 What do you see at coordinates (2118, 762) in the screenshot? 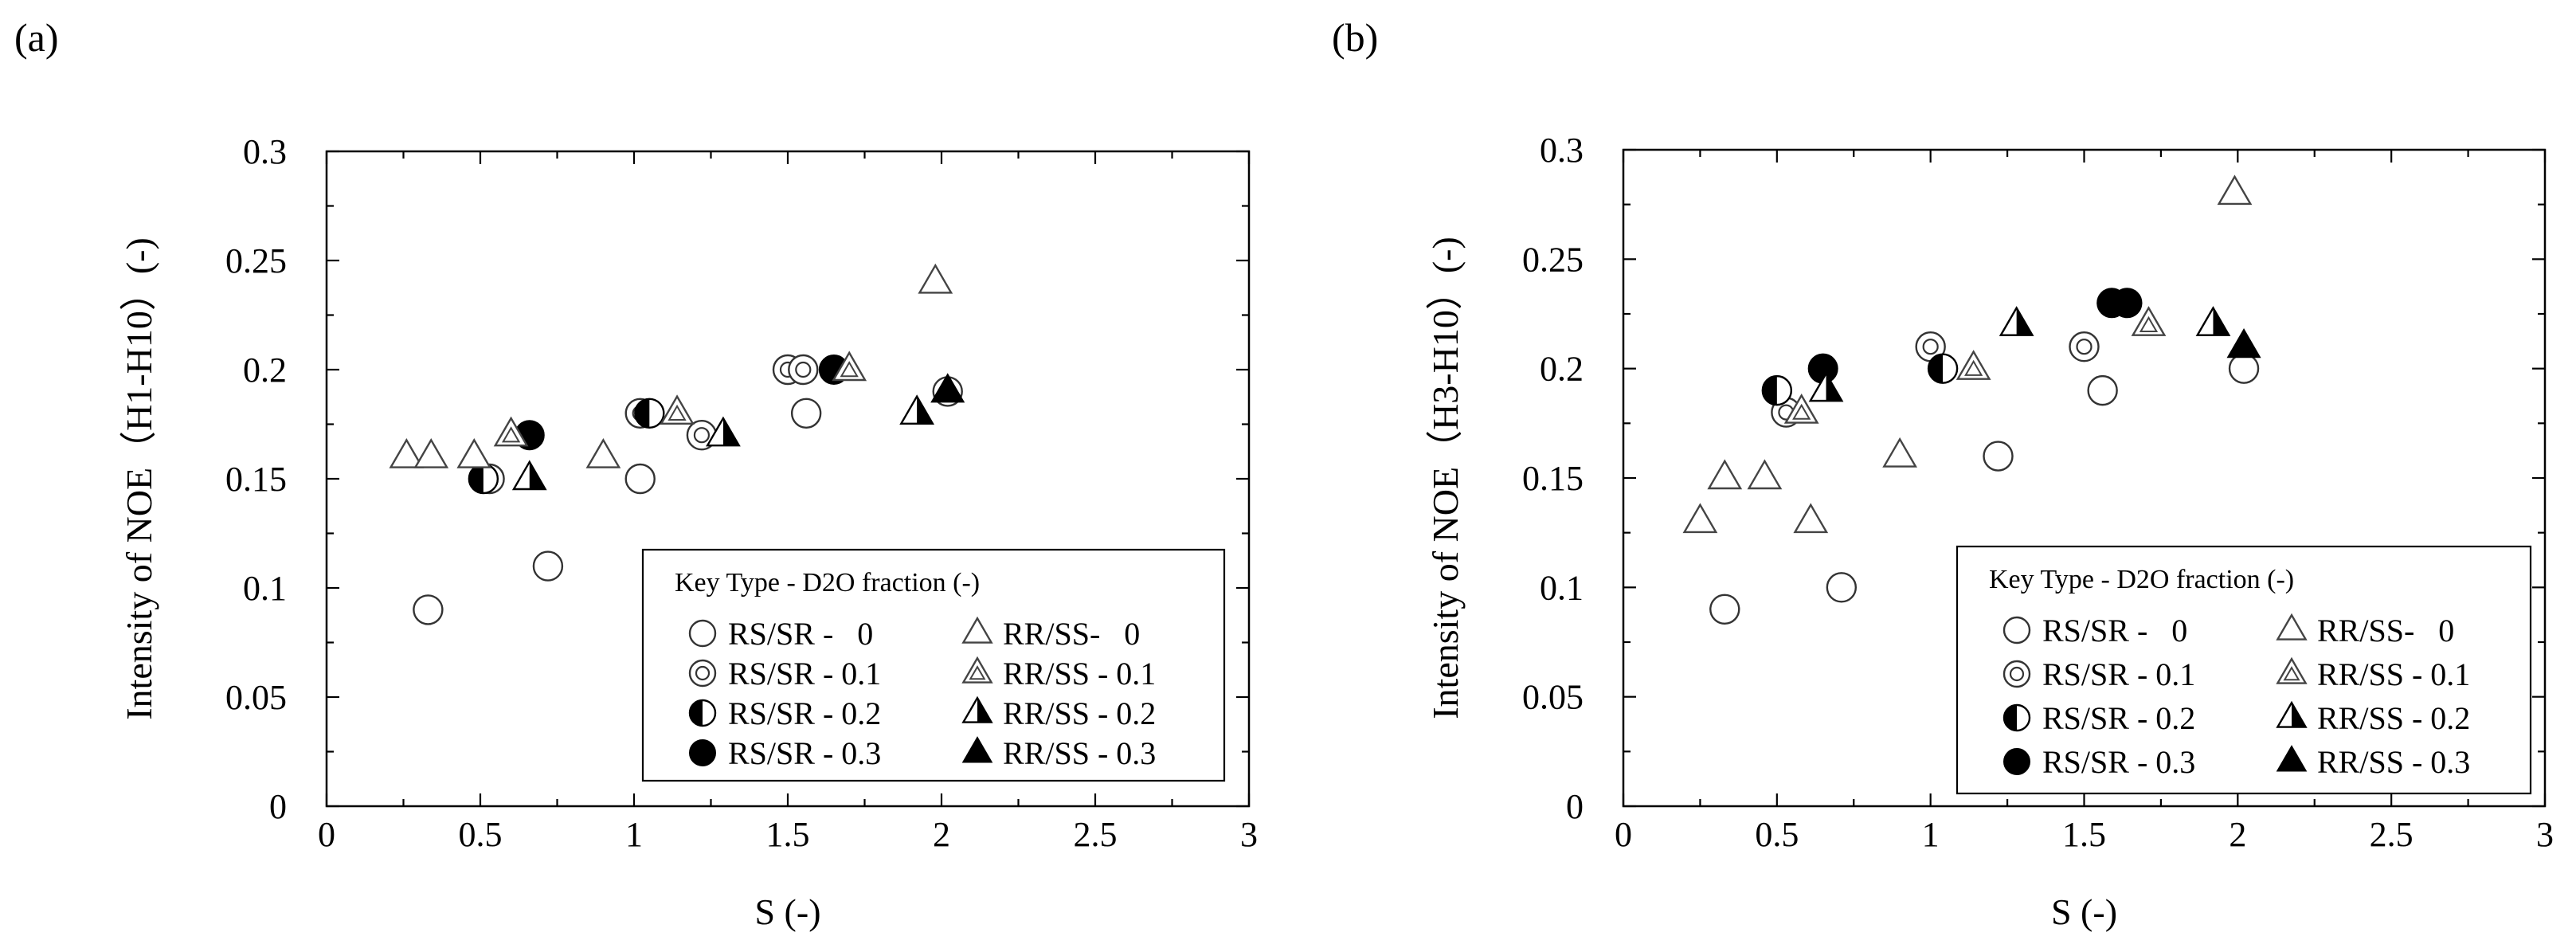
I see `legend-entry: RS/SR - 0.3` at bounding box center [2118, 762].